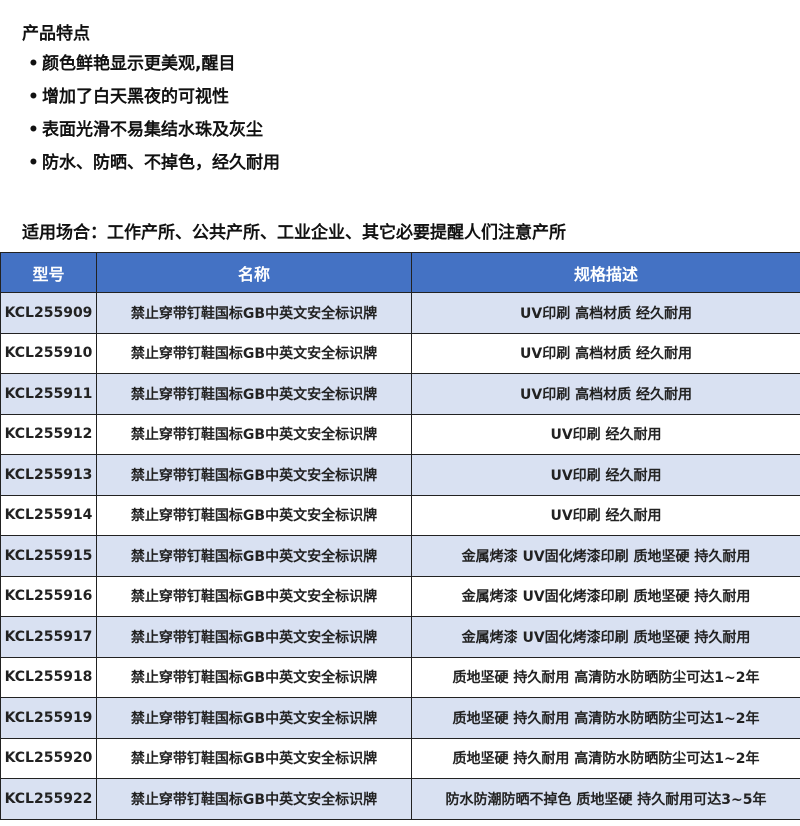  What do you see at coordinates (48, 758) in the screenshot?
I see `cell-model: KCL255920` at bounding box center [48, 758].